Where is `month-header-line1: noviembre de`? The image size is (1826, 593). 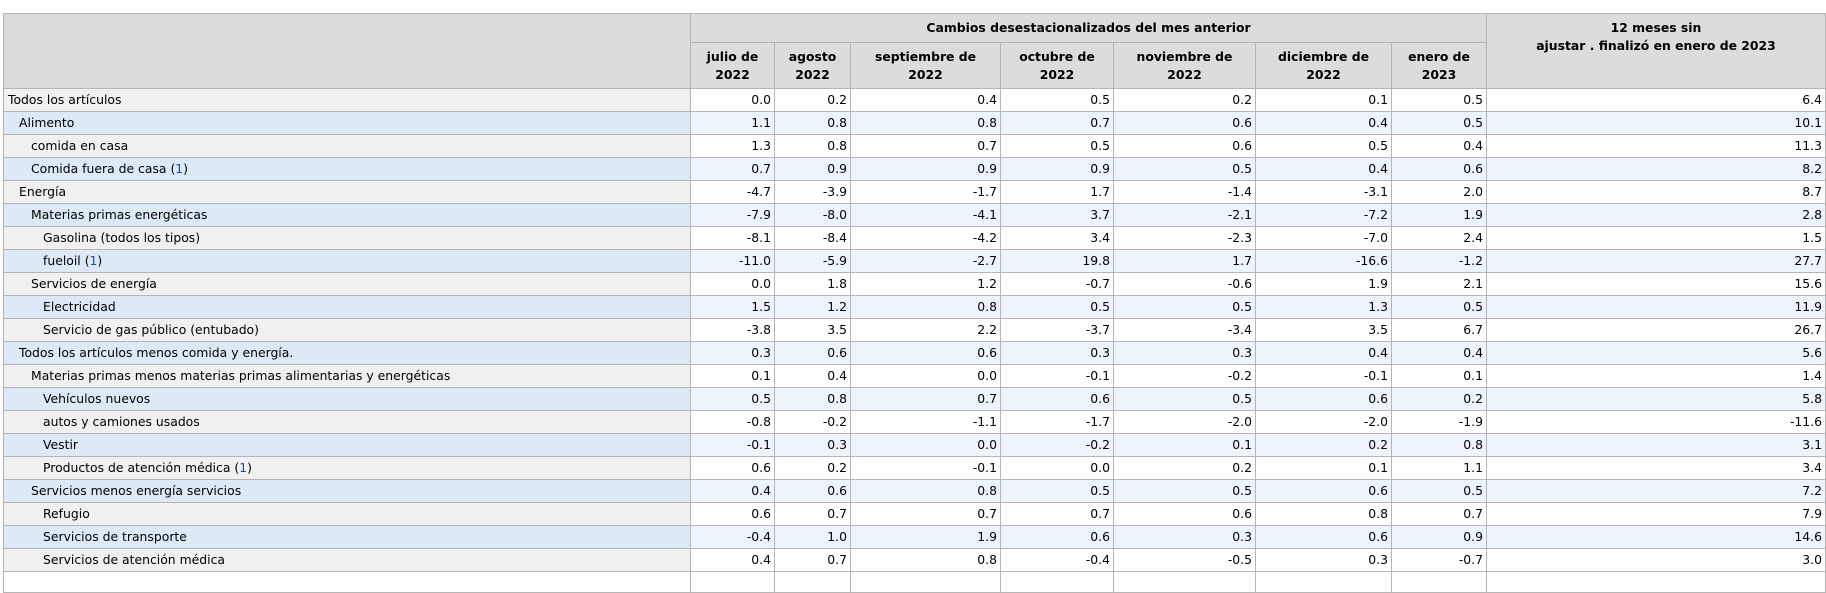 month-header-line1: noviembre de is located at coordinates (1184, 56).